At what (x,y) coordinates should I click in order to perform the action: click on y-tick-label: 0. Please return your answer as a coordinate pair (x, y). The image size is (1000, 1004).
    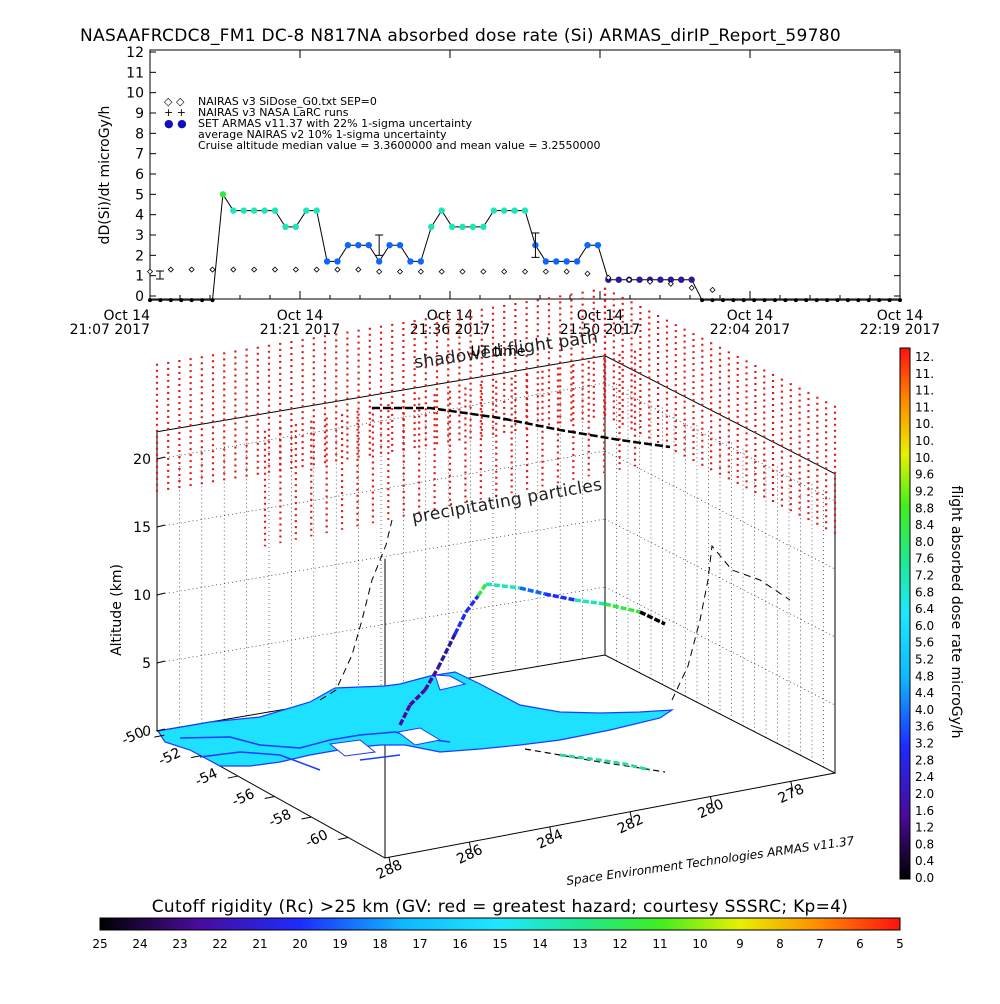
    Looking at the image, I should click on (139, 297).